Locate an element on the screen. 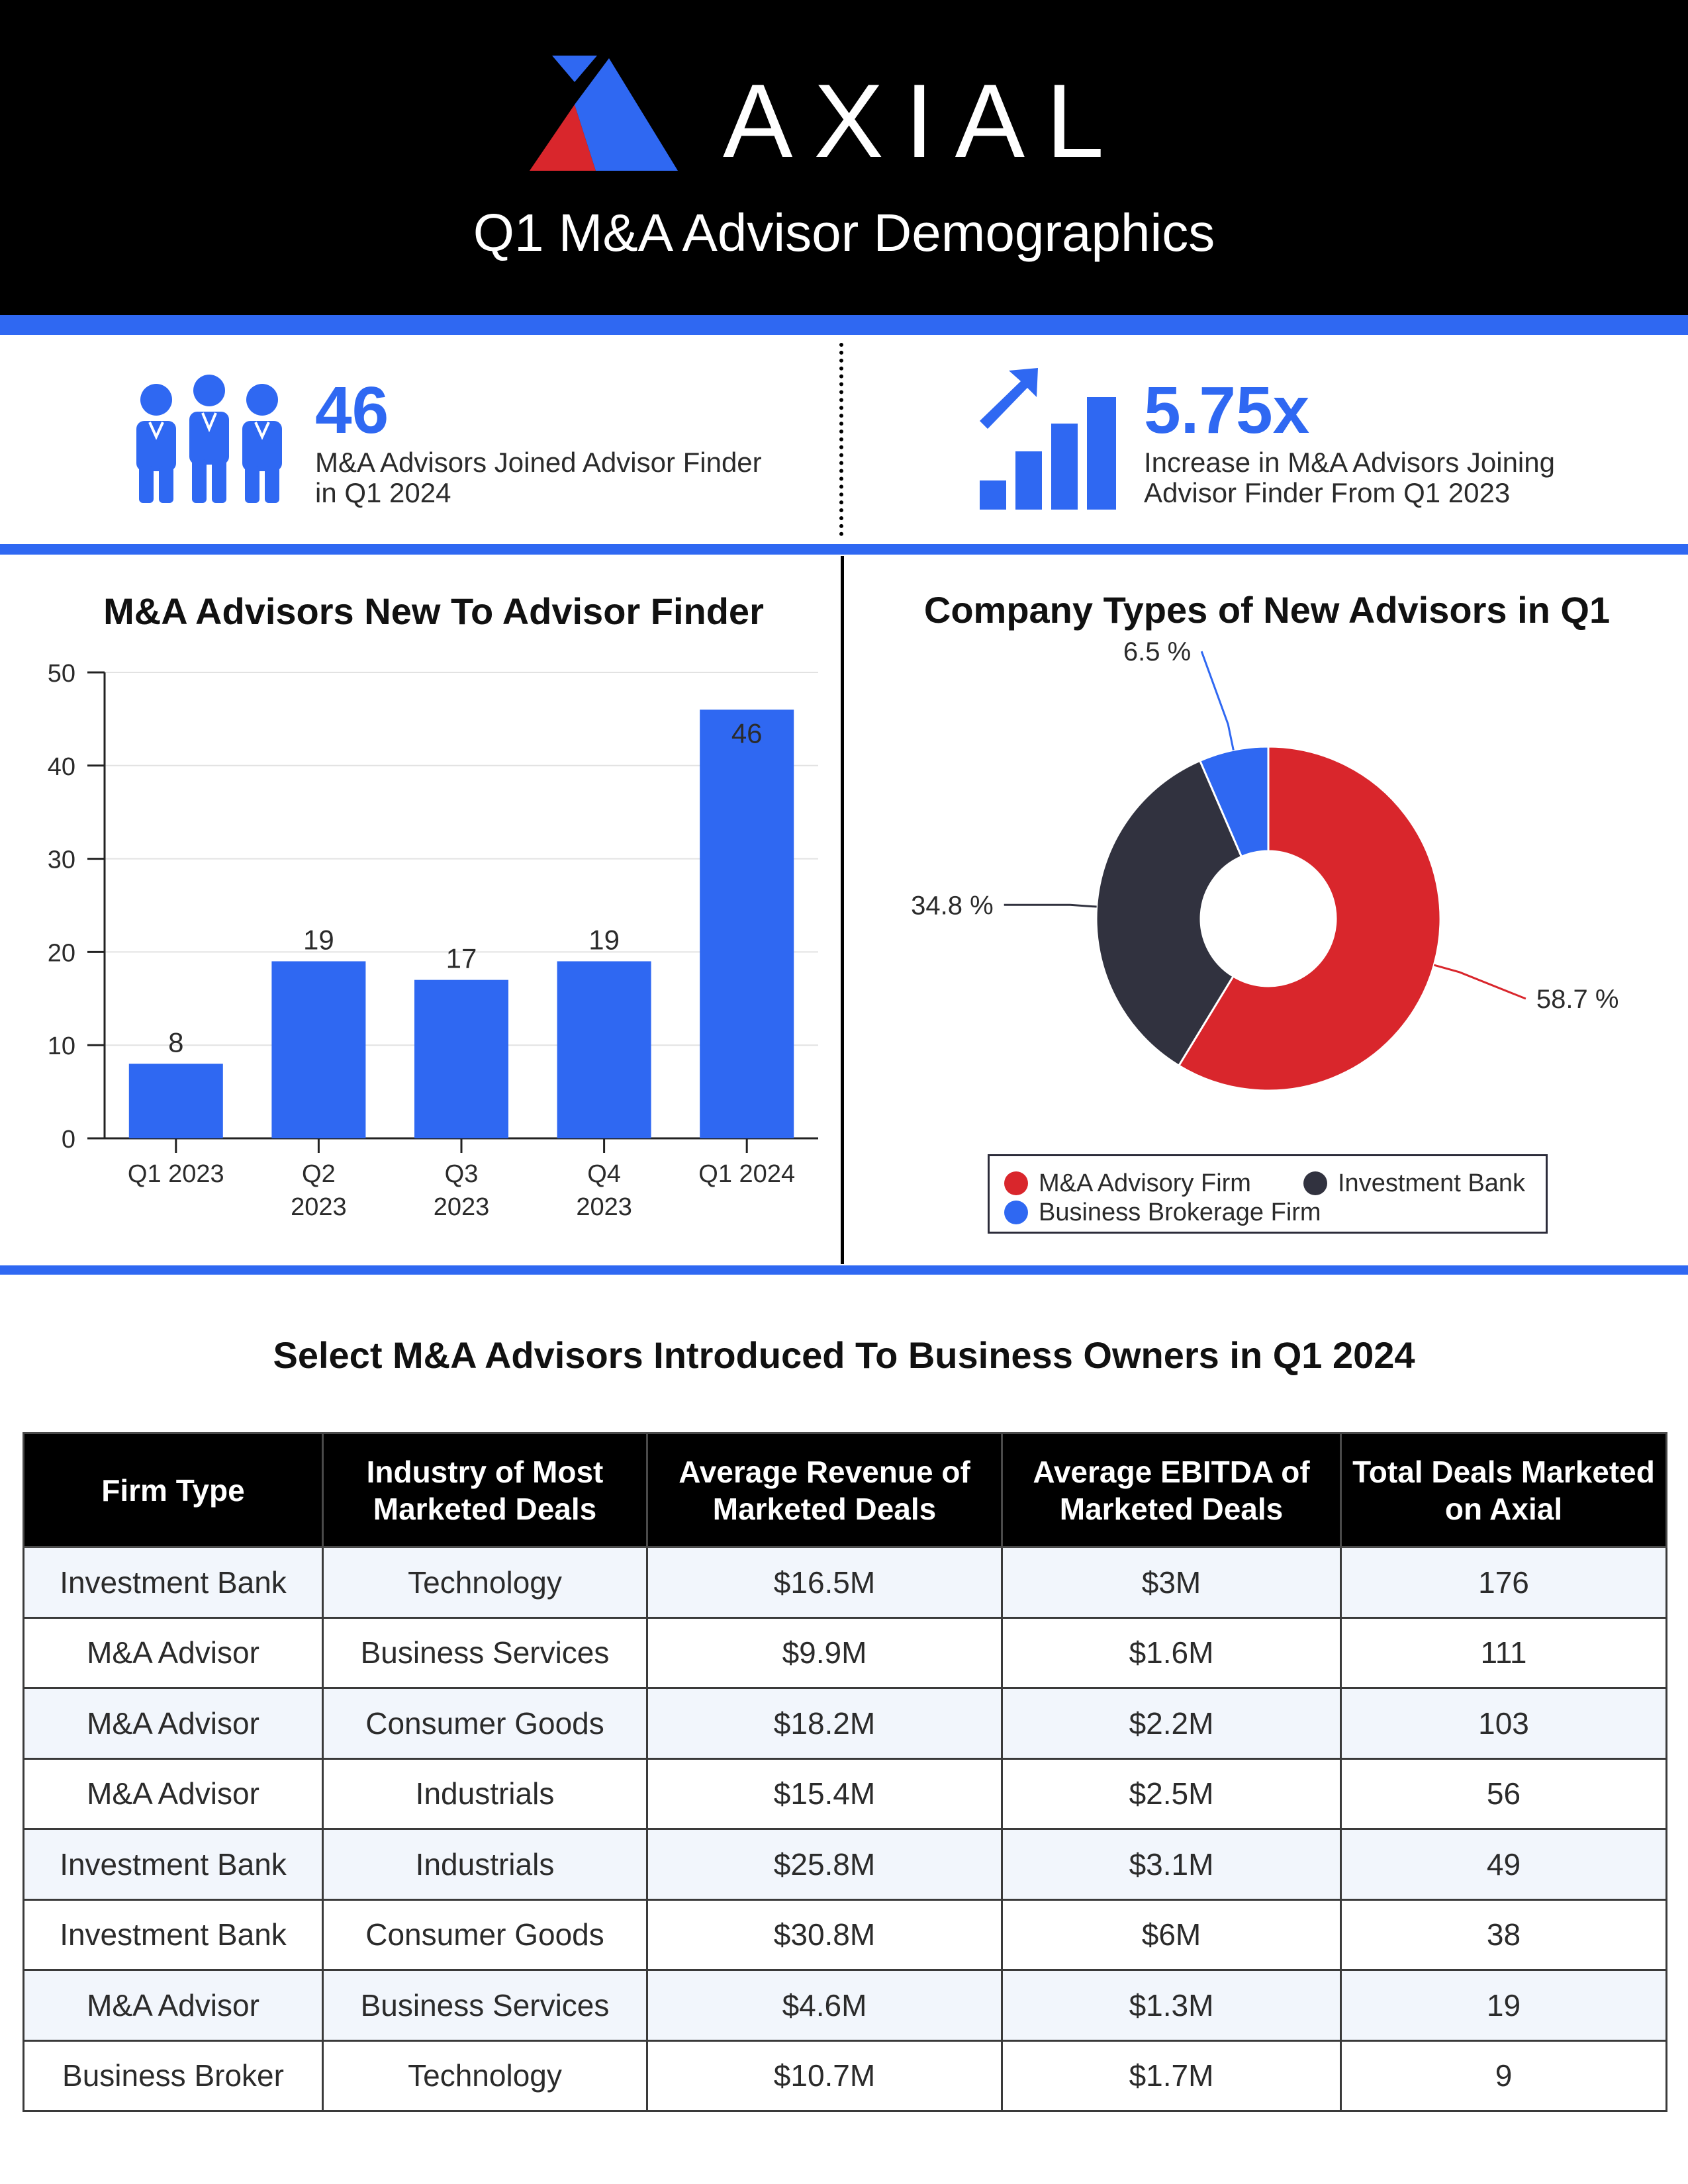 The width and height of the screenshot is (1688, 2184). legend-item-business-brokerage-firm: Business Brokerage Firm is located at coordinates (1162, 1213).